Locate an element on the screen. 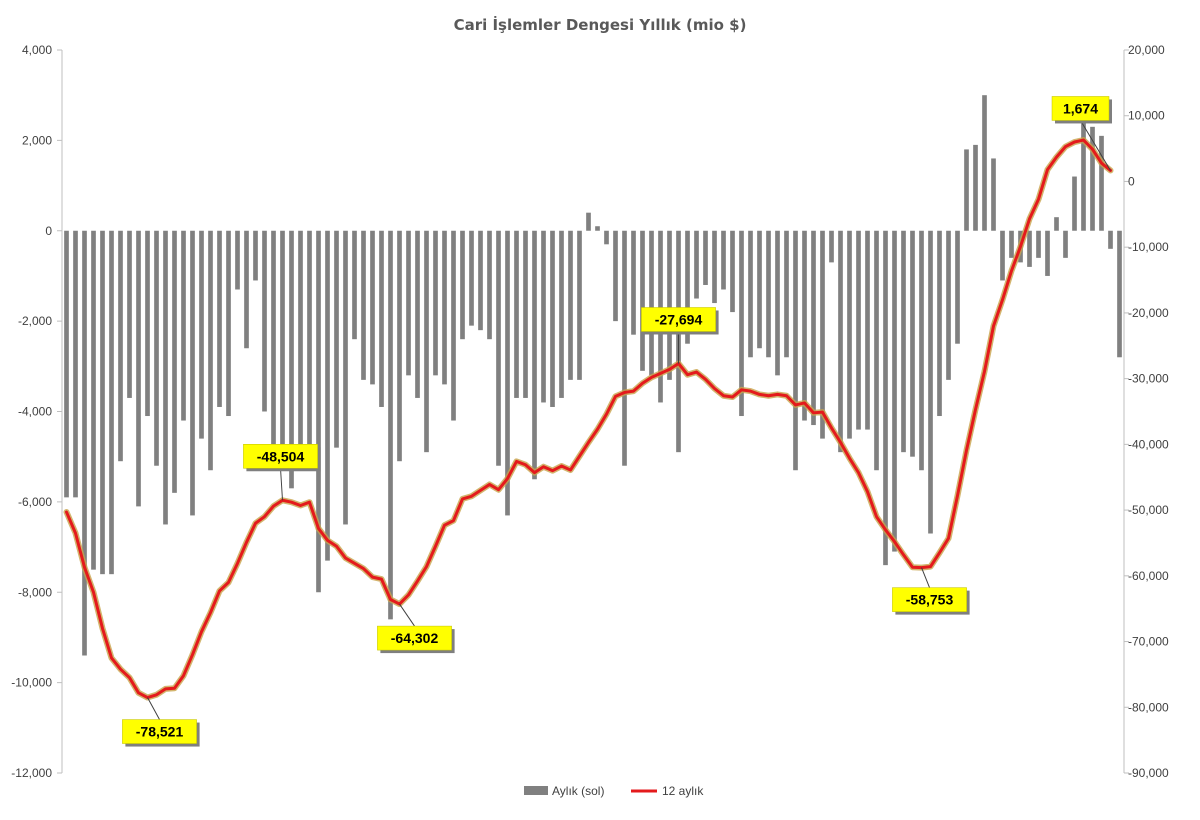 The height and width of the screenshot is (820, 1200). left-tick-label: 2,000 is located at coordinates (37, 140).